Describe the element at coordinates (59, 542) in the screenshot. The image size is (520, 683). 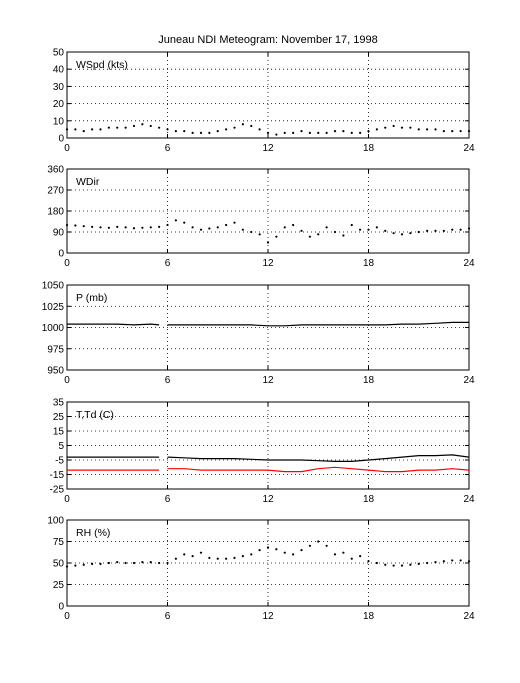
I see `ytick-label-rh-3: 75` at that location.